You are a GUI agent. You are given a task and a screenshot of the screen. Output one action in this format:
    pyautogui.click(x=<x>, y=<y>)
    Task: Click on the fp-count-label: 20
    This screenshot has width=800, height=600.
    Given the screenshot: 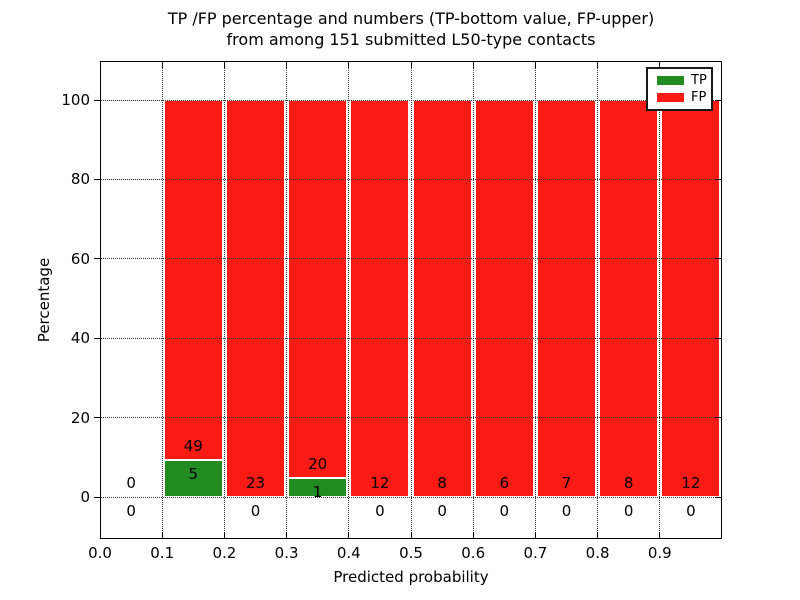 What is the action you would take?
    pyautogui.click(x=318, y=464)
    